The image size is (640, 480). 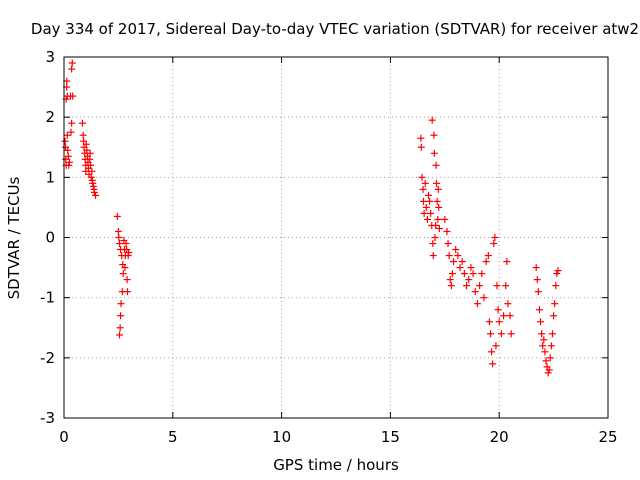 What do you see at coordinates (64, 437) in the screenshot?
I see `x-tick-label: 0` at bounding box center [64, 437].